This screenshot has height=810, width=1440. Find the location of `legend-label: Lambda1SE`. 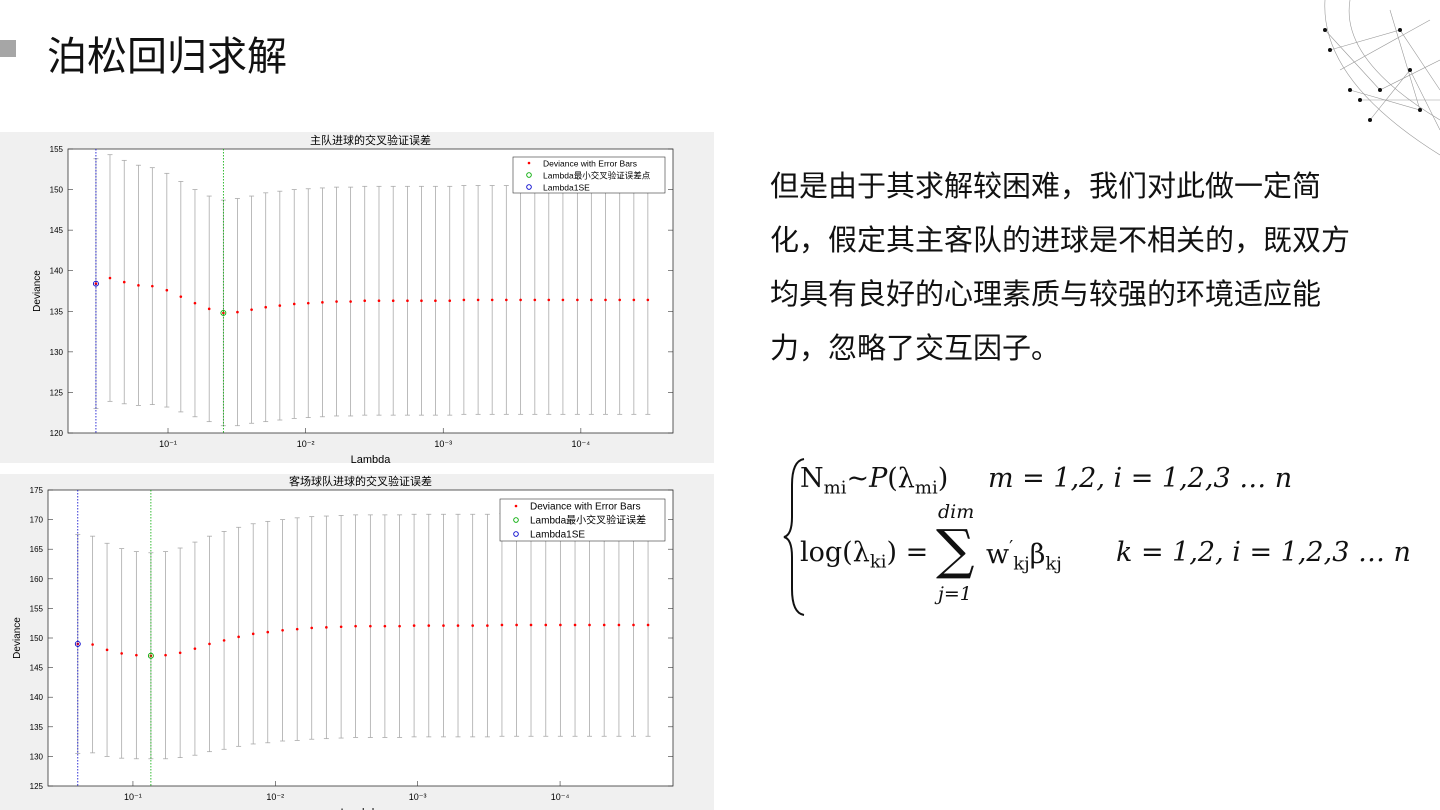

legend-label: Lambda1SE is located at coordinates (566, 188).